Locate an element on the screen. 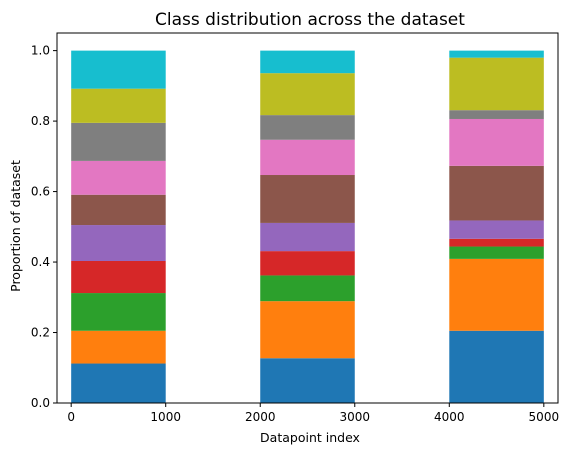  y-tick-label-2: 0.4 is located at coordinates (40, 262).